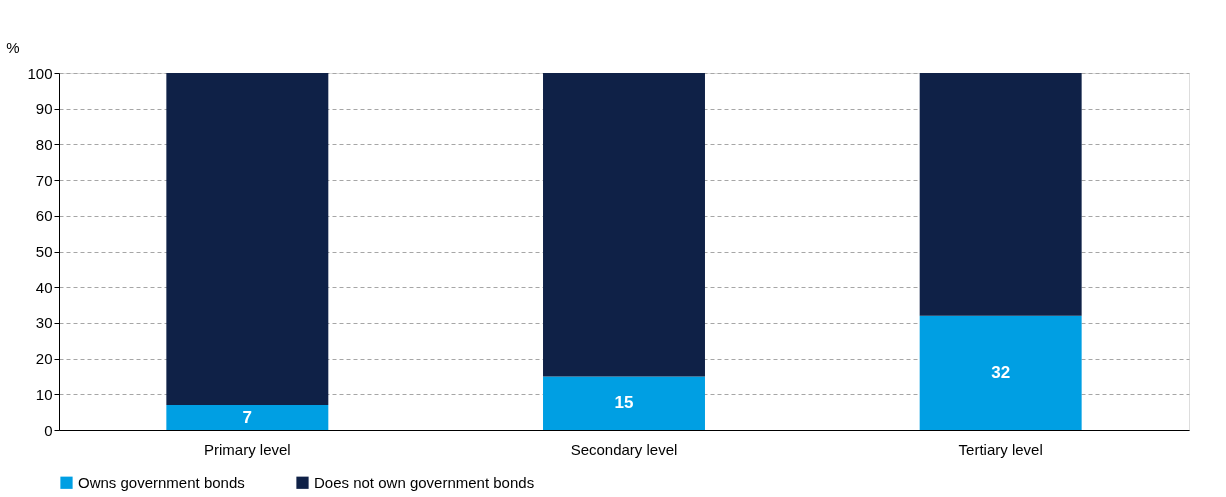 The height and width of the screenshot is (497, 1226). I want to click on y-tick-label: 20, so click(44, 359).